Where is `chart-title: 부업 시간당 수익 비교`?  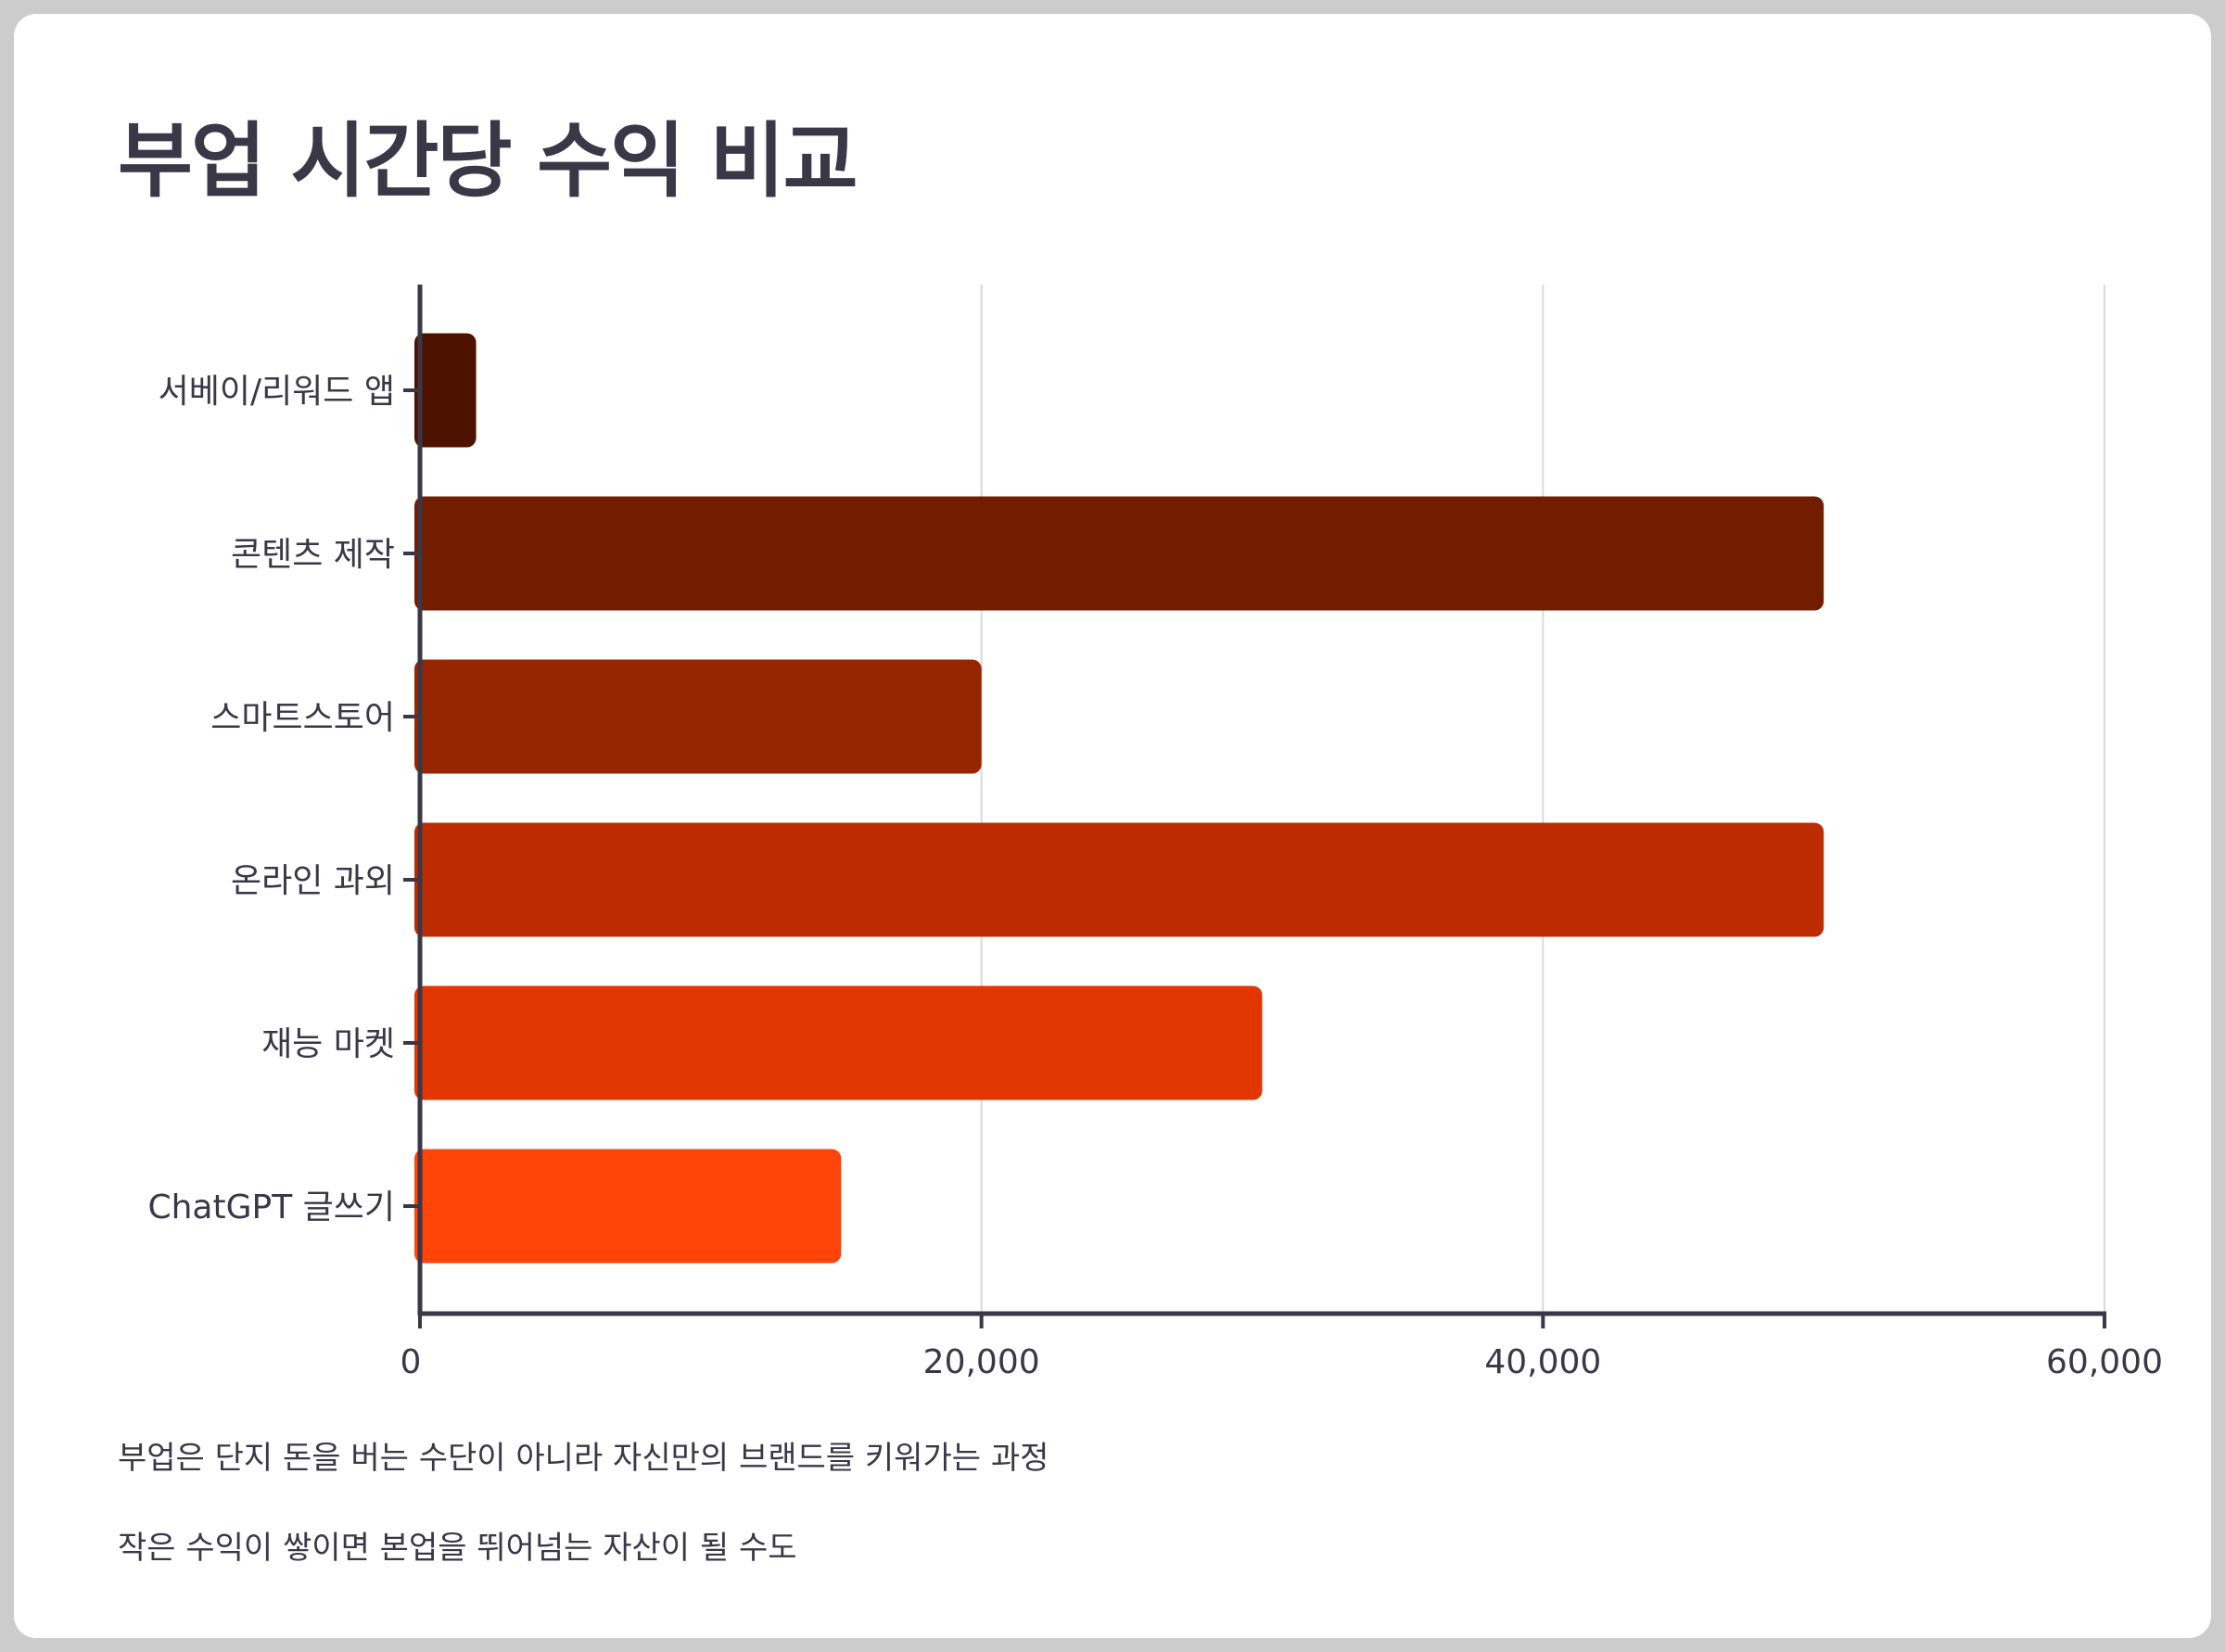
chart-title: 부업 시간당 수익 비교 is located at coordinates (488, 161).